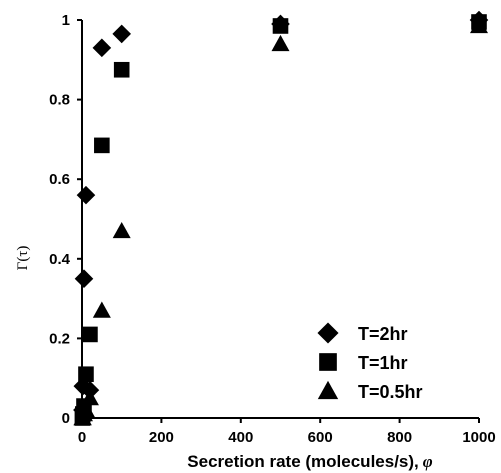  What do you see at coordinates (59, 179) in the screenshot?
I see `y-tick-label: 0.6` at bounding box center [59, 179].